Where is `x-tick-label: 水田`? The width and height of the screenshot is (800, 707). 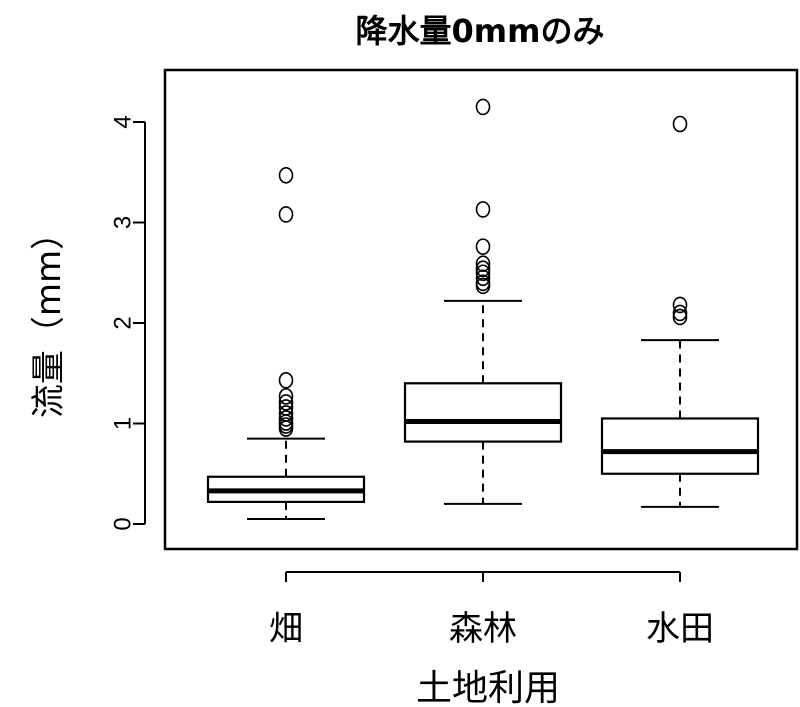 x-tick-label: 水田 is located at coordinates (680, 629).